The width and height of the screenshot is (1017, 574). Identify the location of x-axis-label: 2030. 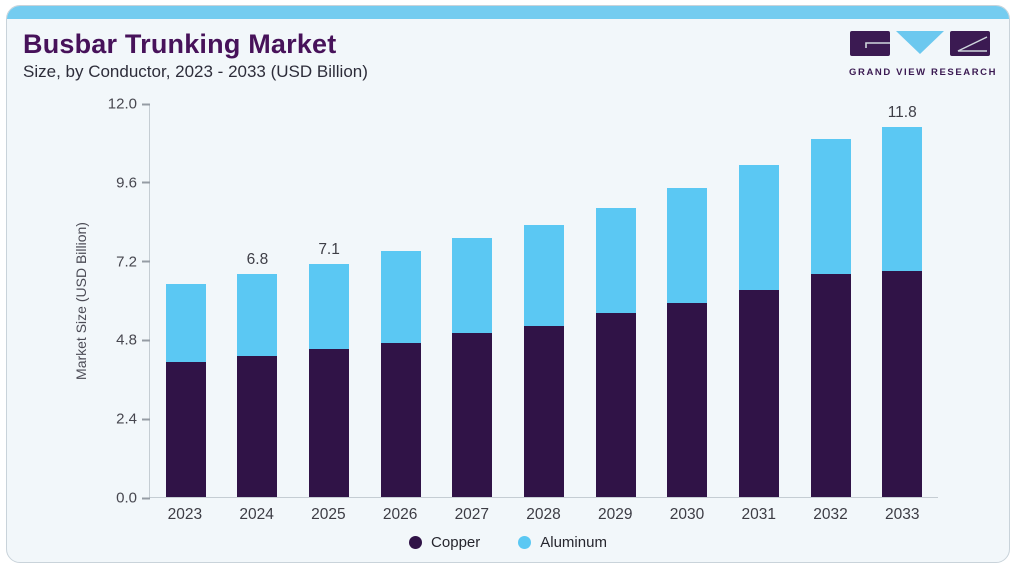
(687, 514).